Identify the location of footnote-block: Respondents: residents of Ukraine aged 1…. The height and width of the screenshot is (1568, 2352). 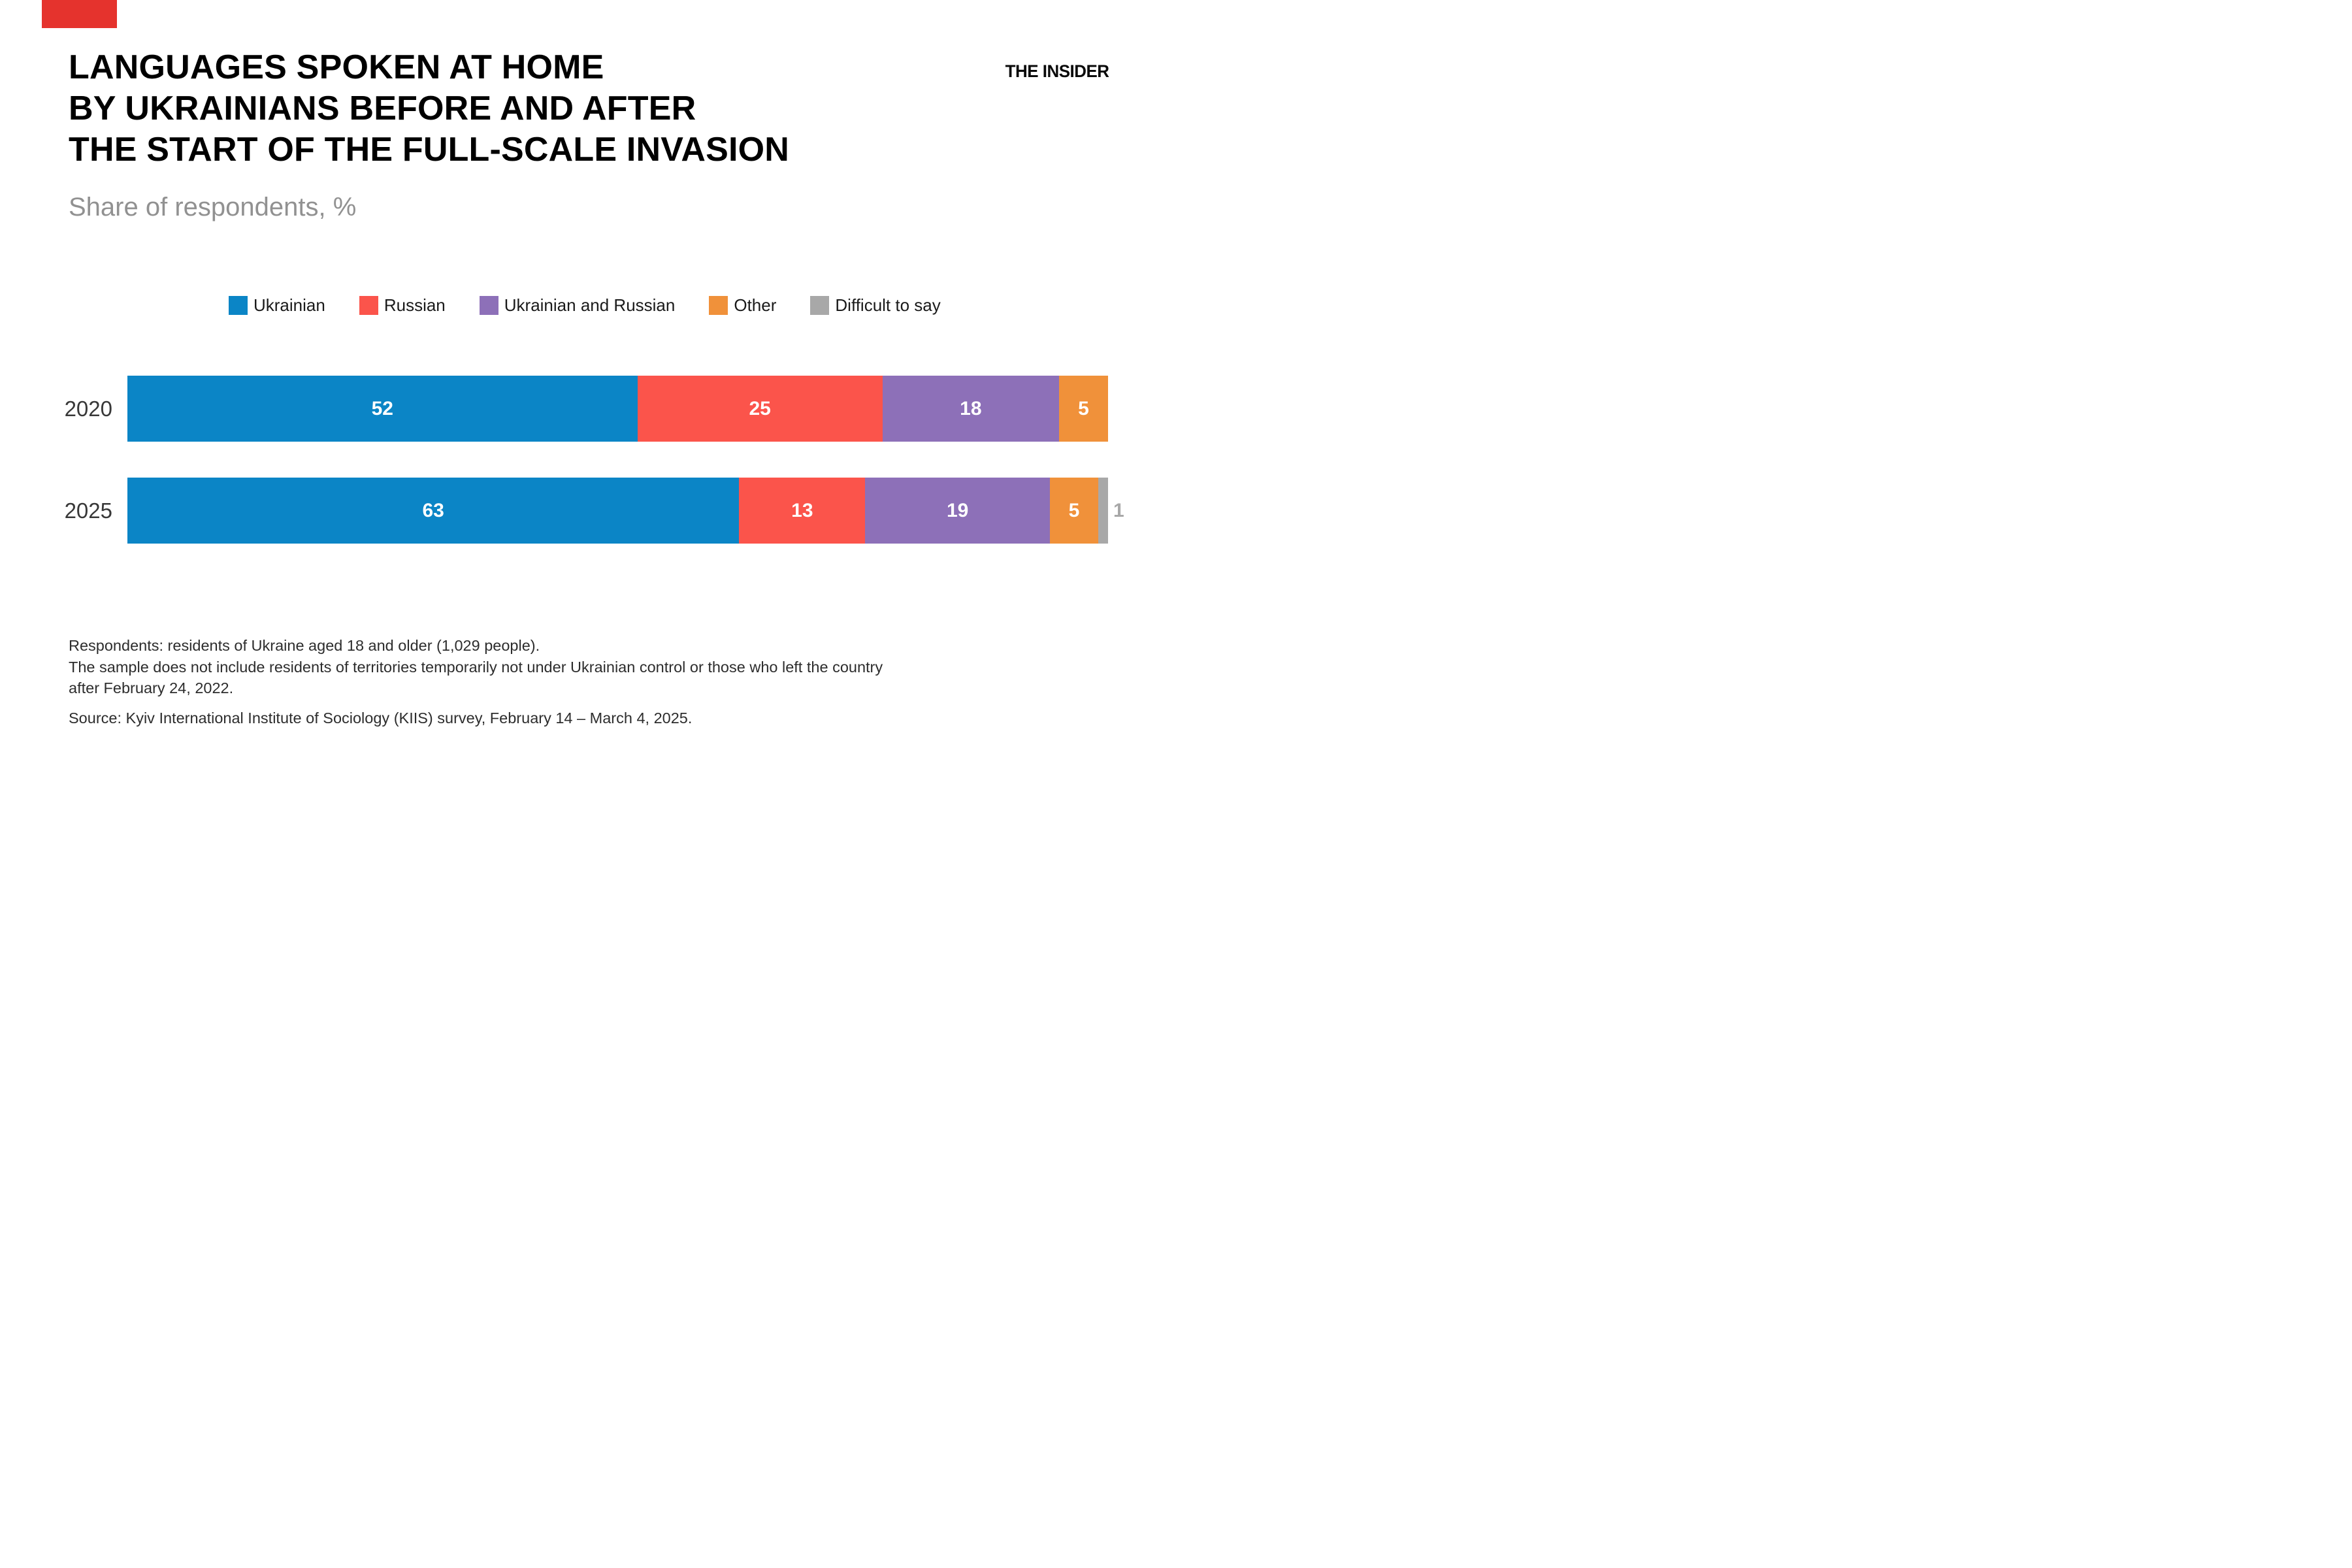
(476, 667).